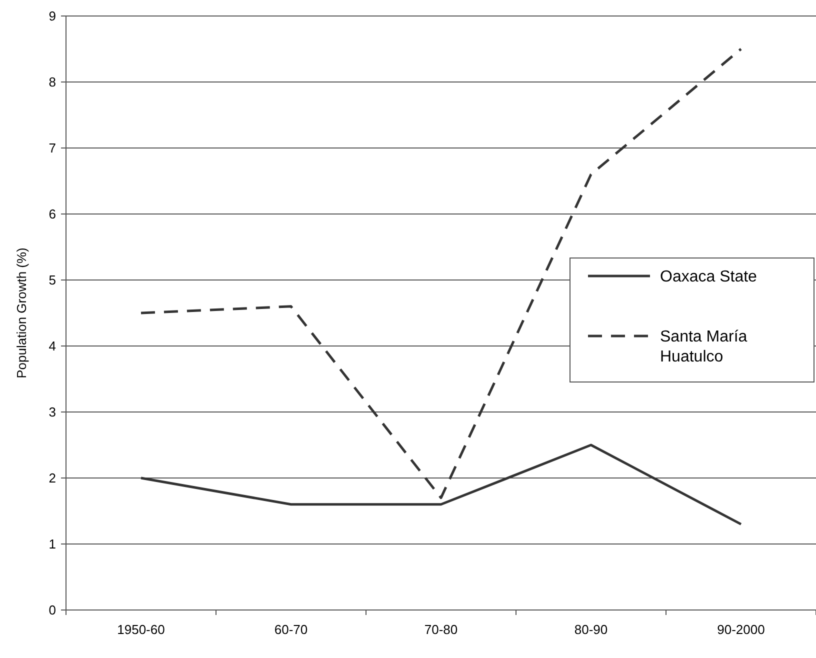 This screenshot has width=816, height=658. What do you see at coordinates (21, 313) in the screenshot?
I see `y-axis-title: Population Growth (%)` at bounding box center [21, 313].